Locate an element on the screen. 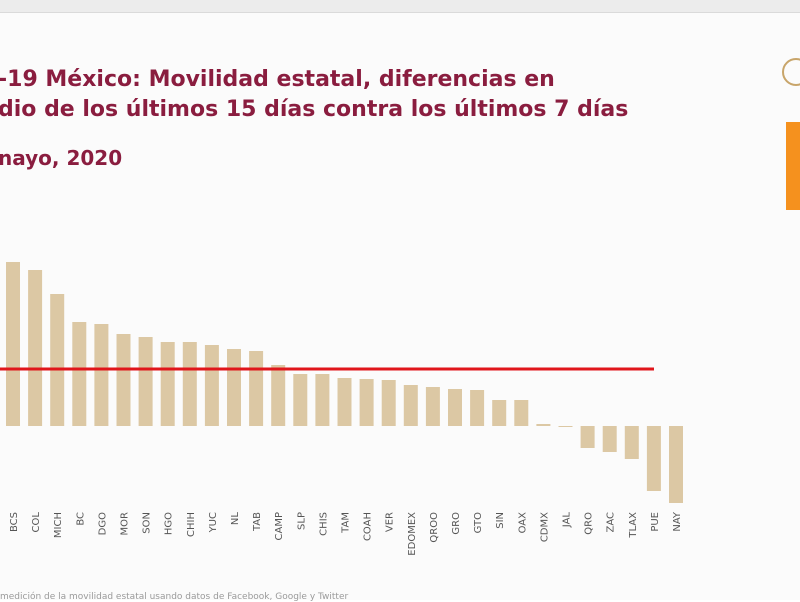  bar-chih is located at coordinates (189, 384).